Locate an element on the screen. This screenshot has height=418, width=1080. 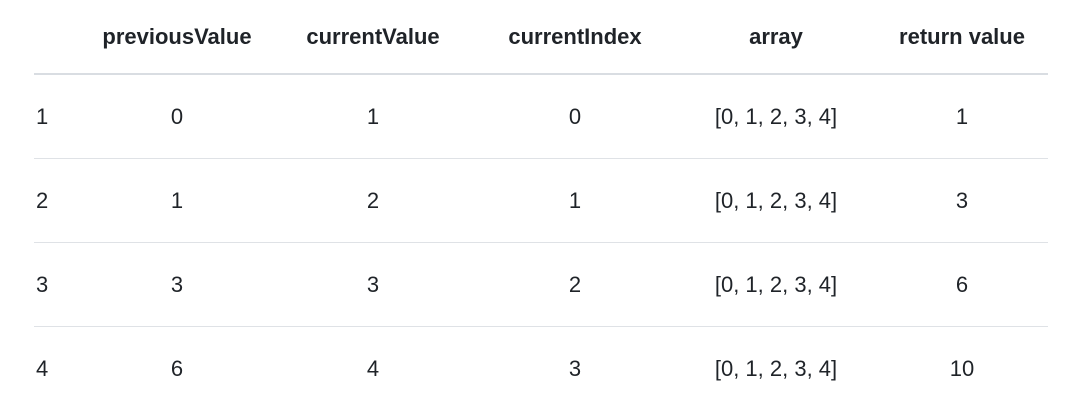
header-index is located at coordinates (58, 37).